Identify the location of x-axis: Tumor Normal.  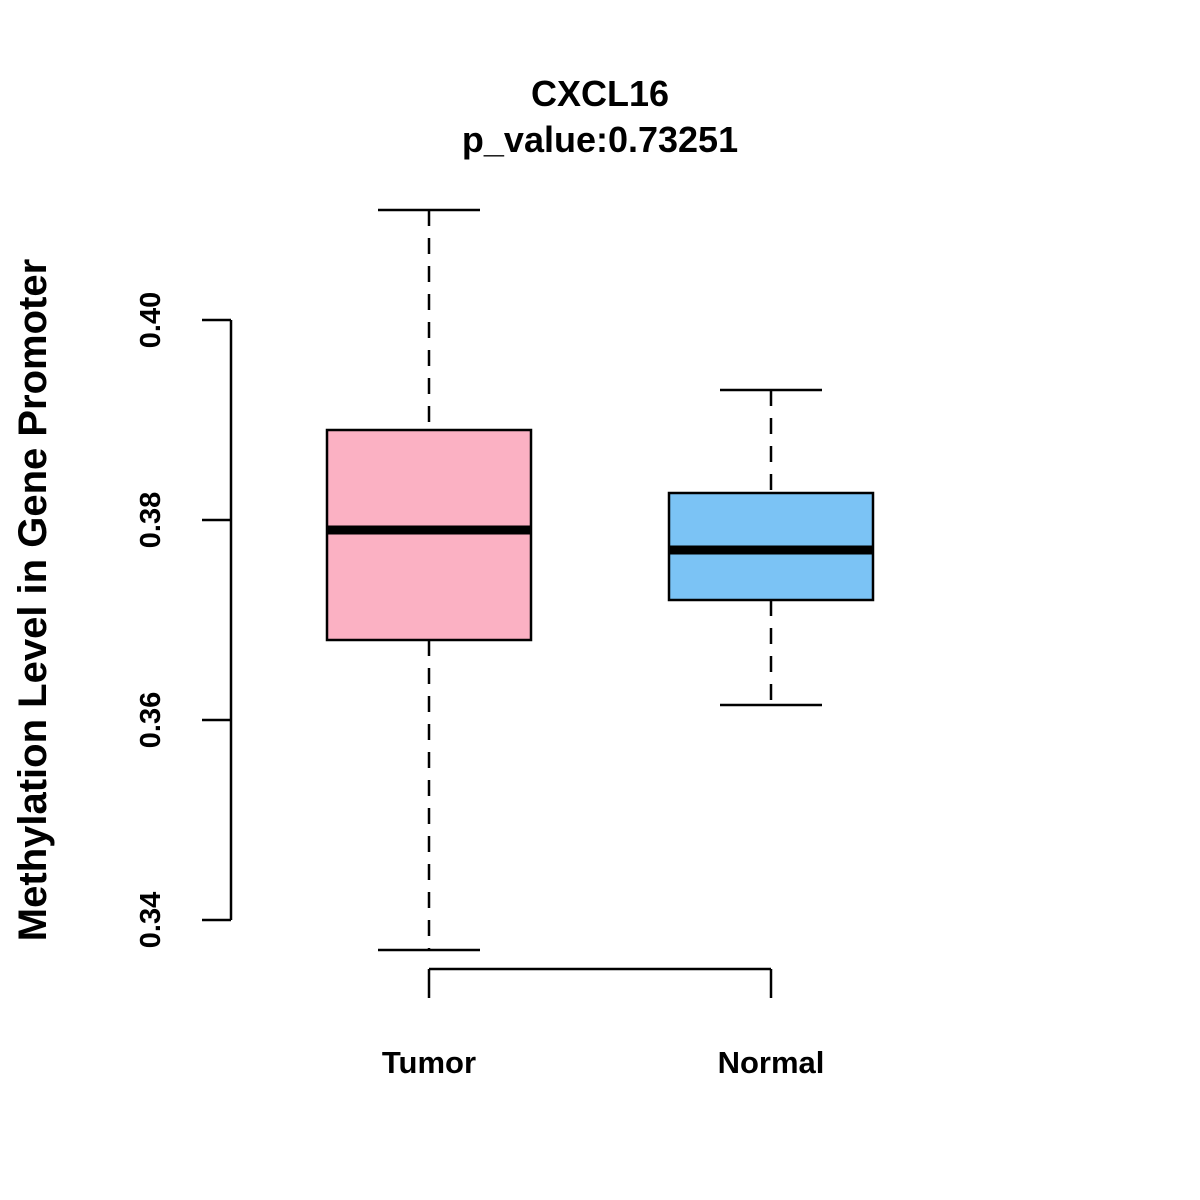
(603, 1023).